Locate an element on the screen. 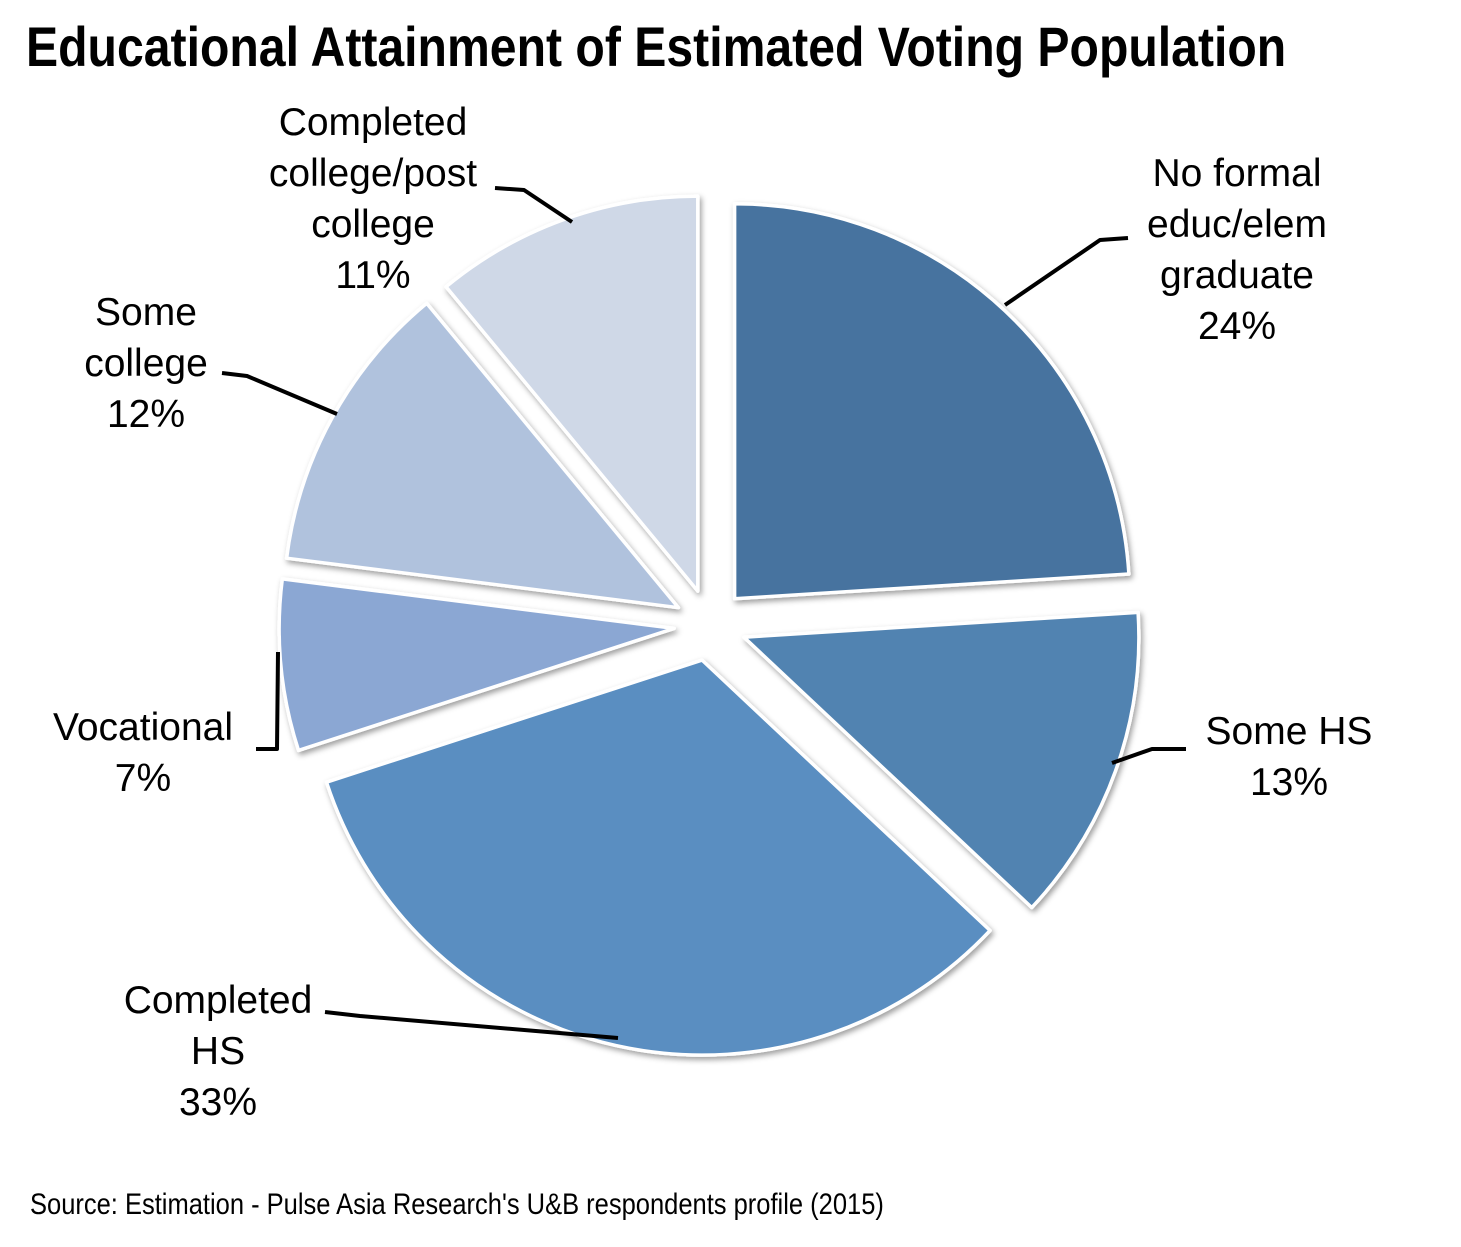 The height and width of the screenshot is (1247, 1461). leader-line-some-college is located at coordinates (279, 393).